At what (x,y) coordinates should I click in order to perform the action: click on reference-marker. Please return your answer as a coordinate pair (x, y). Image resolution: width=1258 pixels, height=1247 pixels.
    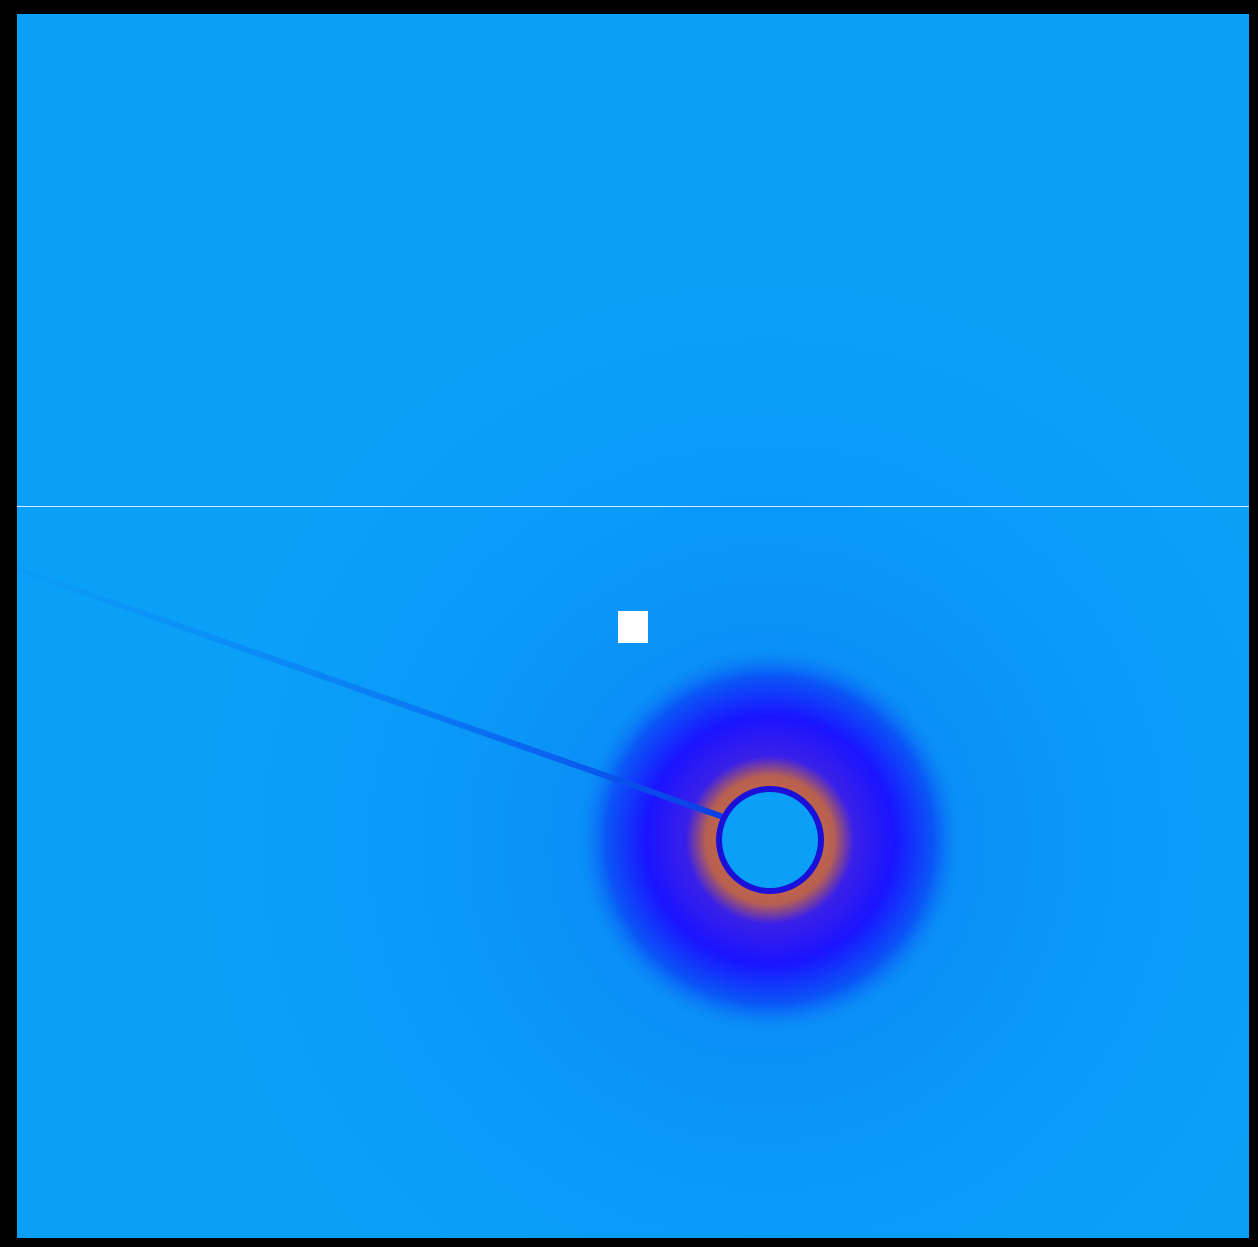
    Looking at the image, I should click on (633, 627).